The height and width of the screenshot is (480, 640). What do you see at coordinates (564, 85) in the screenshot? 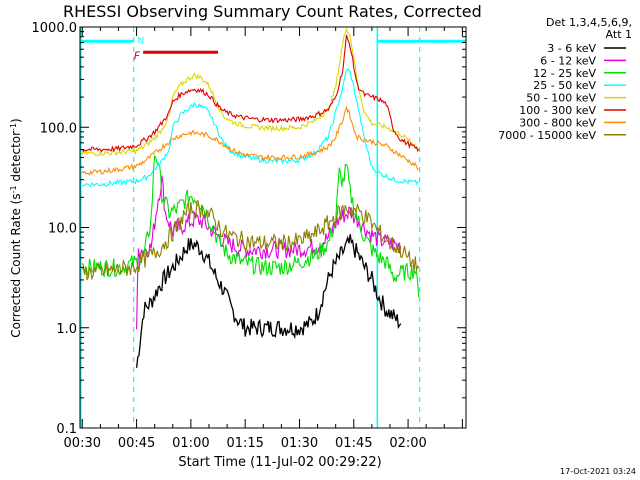
I see `legend-label-3: 25 - 50 keV` at bounding box center [564, 85].